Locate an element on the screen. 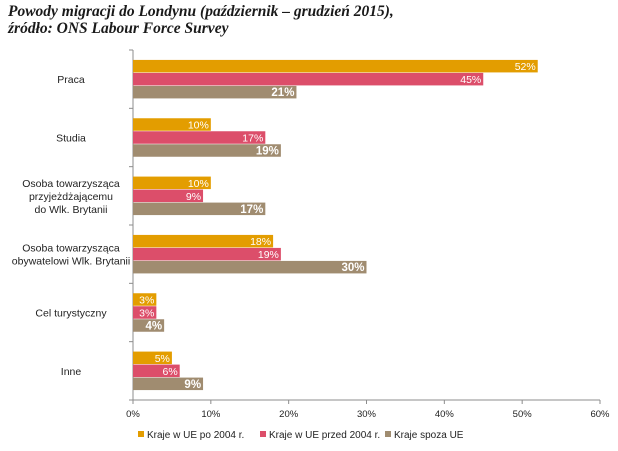  x-tick-label: 30% is located at coordinates (367, 414).